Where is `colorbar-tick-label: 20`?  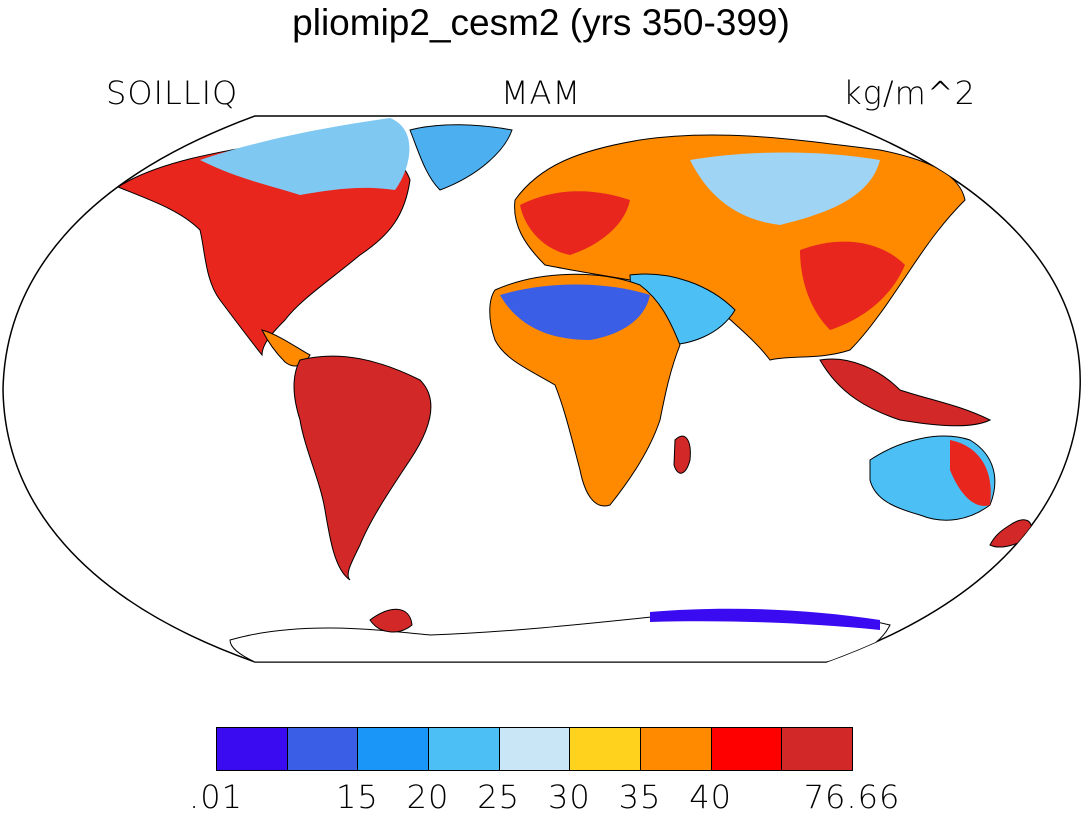
colorbar-tick-label: 20 is located at coordinates (428, 797).